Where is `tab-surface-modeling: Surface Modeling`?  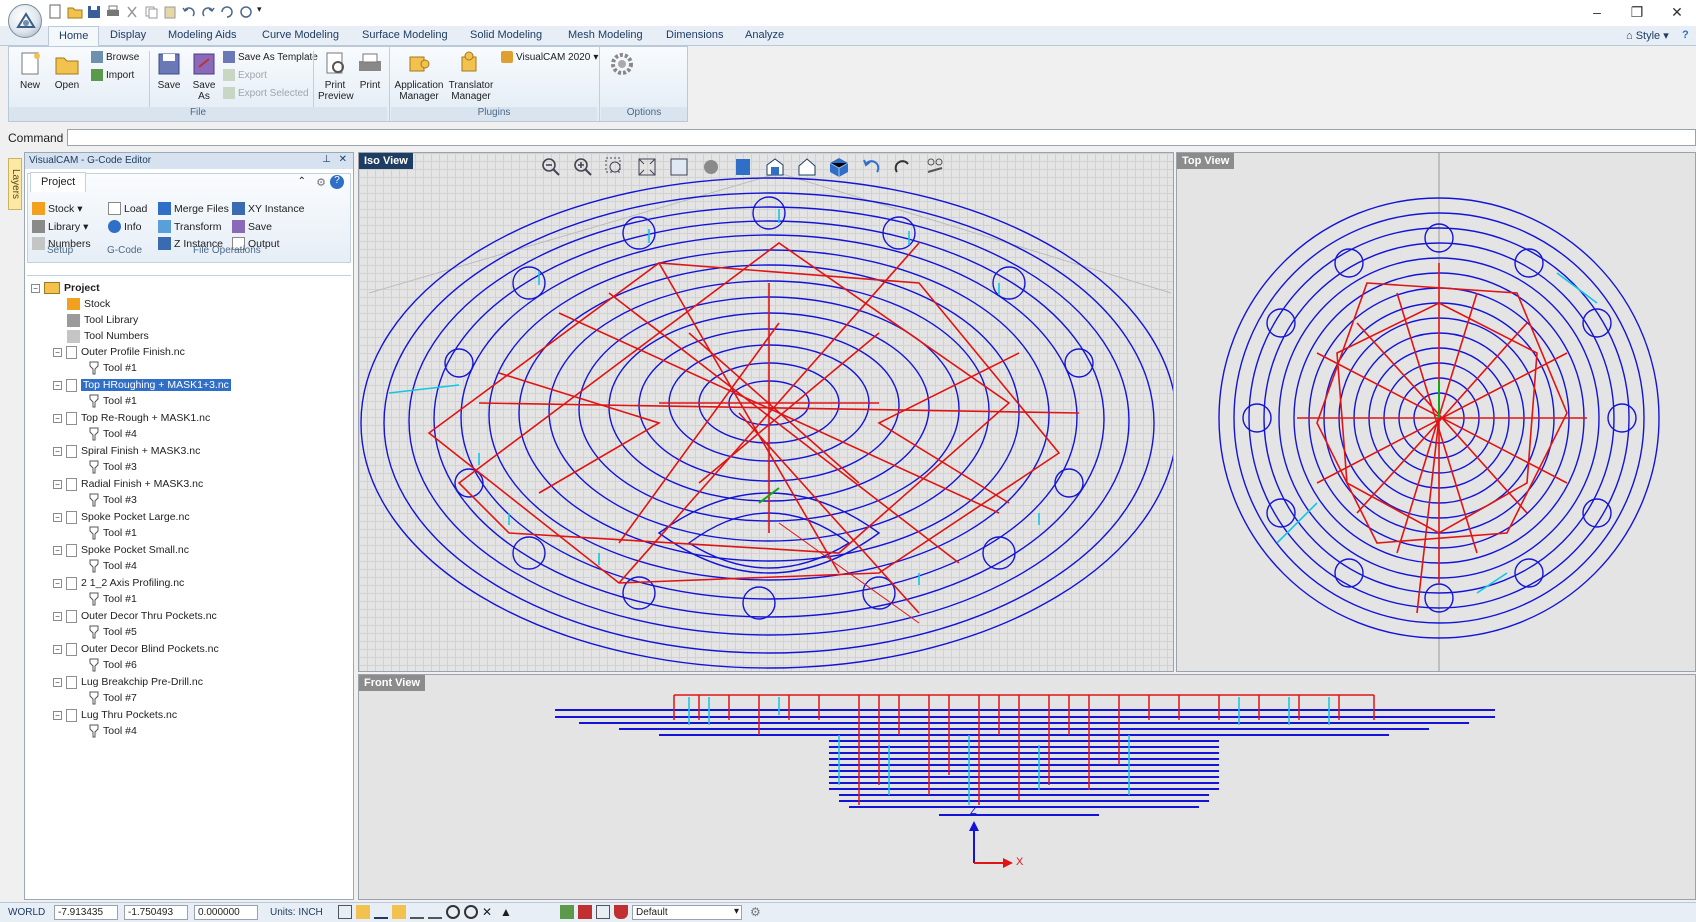
tab-surface-modeling: Surface Modeling is located at coordinates (405, 35).